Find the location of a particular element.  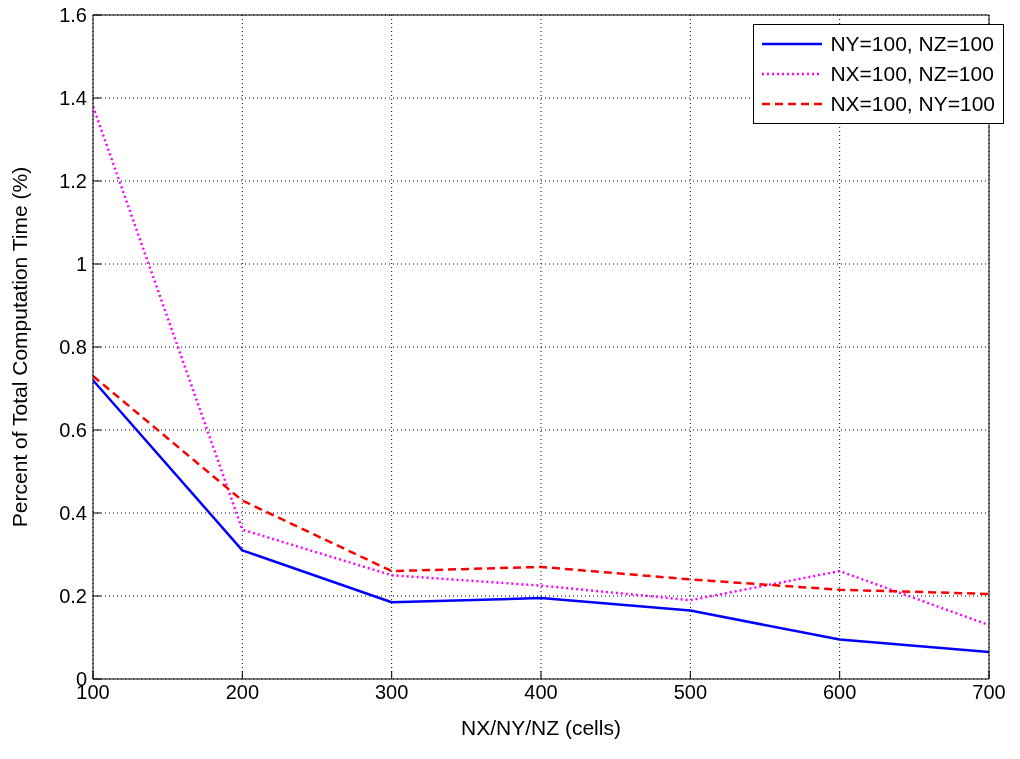

x-tick-label: 600 is located at coordinates (839, 692).